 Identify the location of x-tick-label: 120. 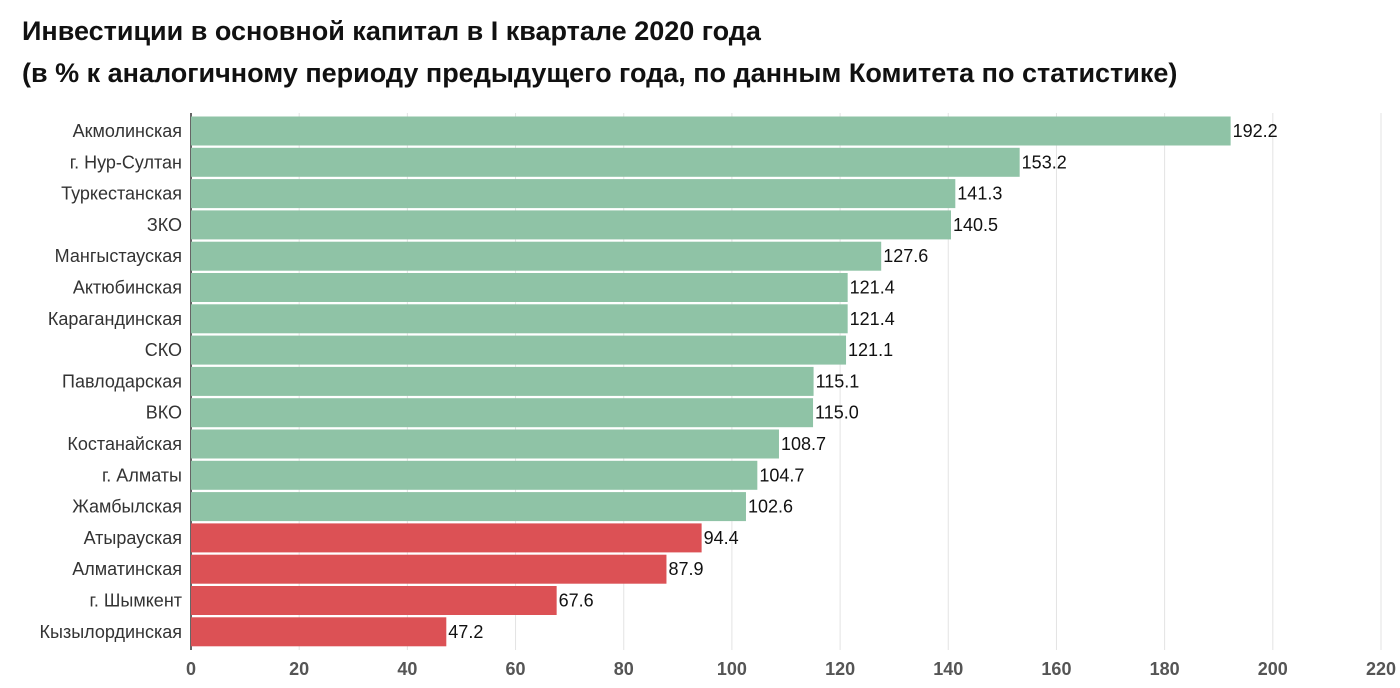
(840, 669).